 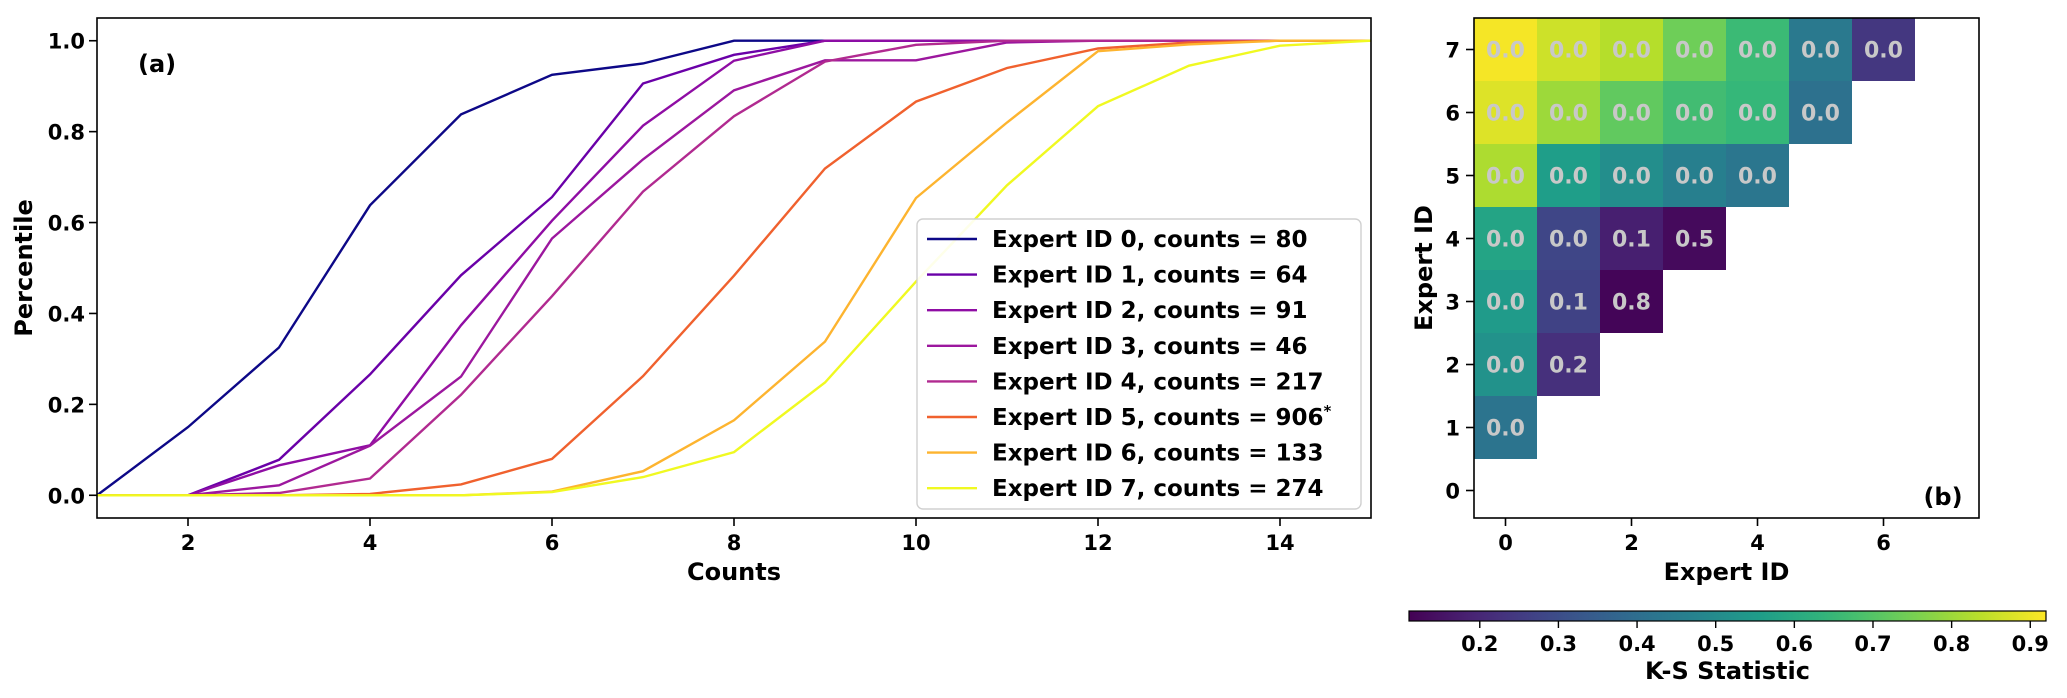 I want to click on colorbar-label: K-S Statistic, so click(x=1727, y=671).